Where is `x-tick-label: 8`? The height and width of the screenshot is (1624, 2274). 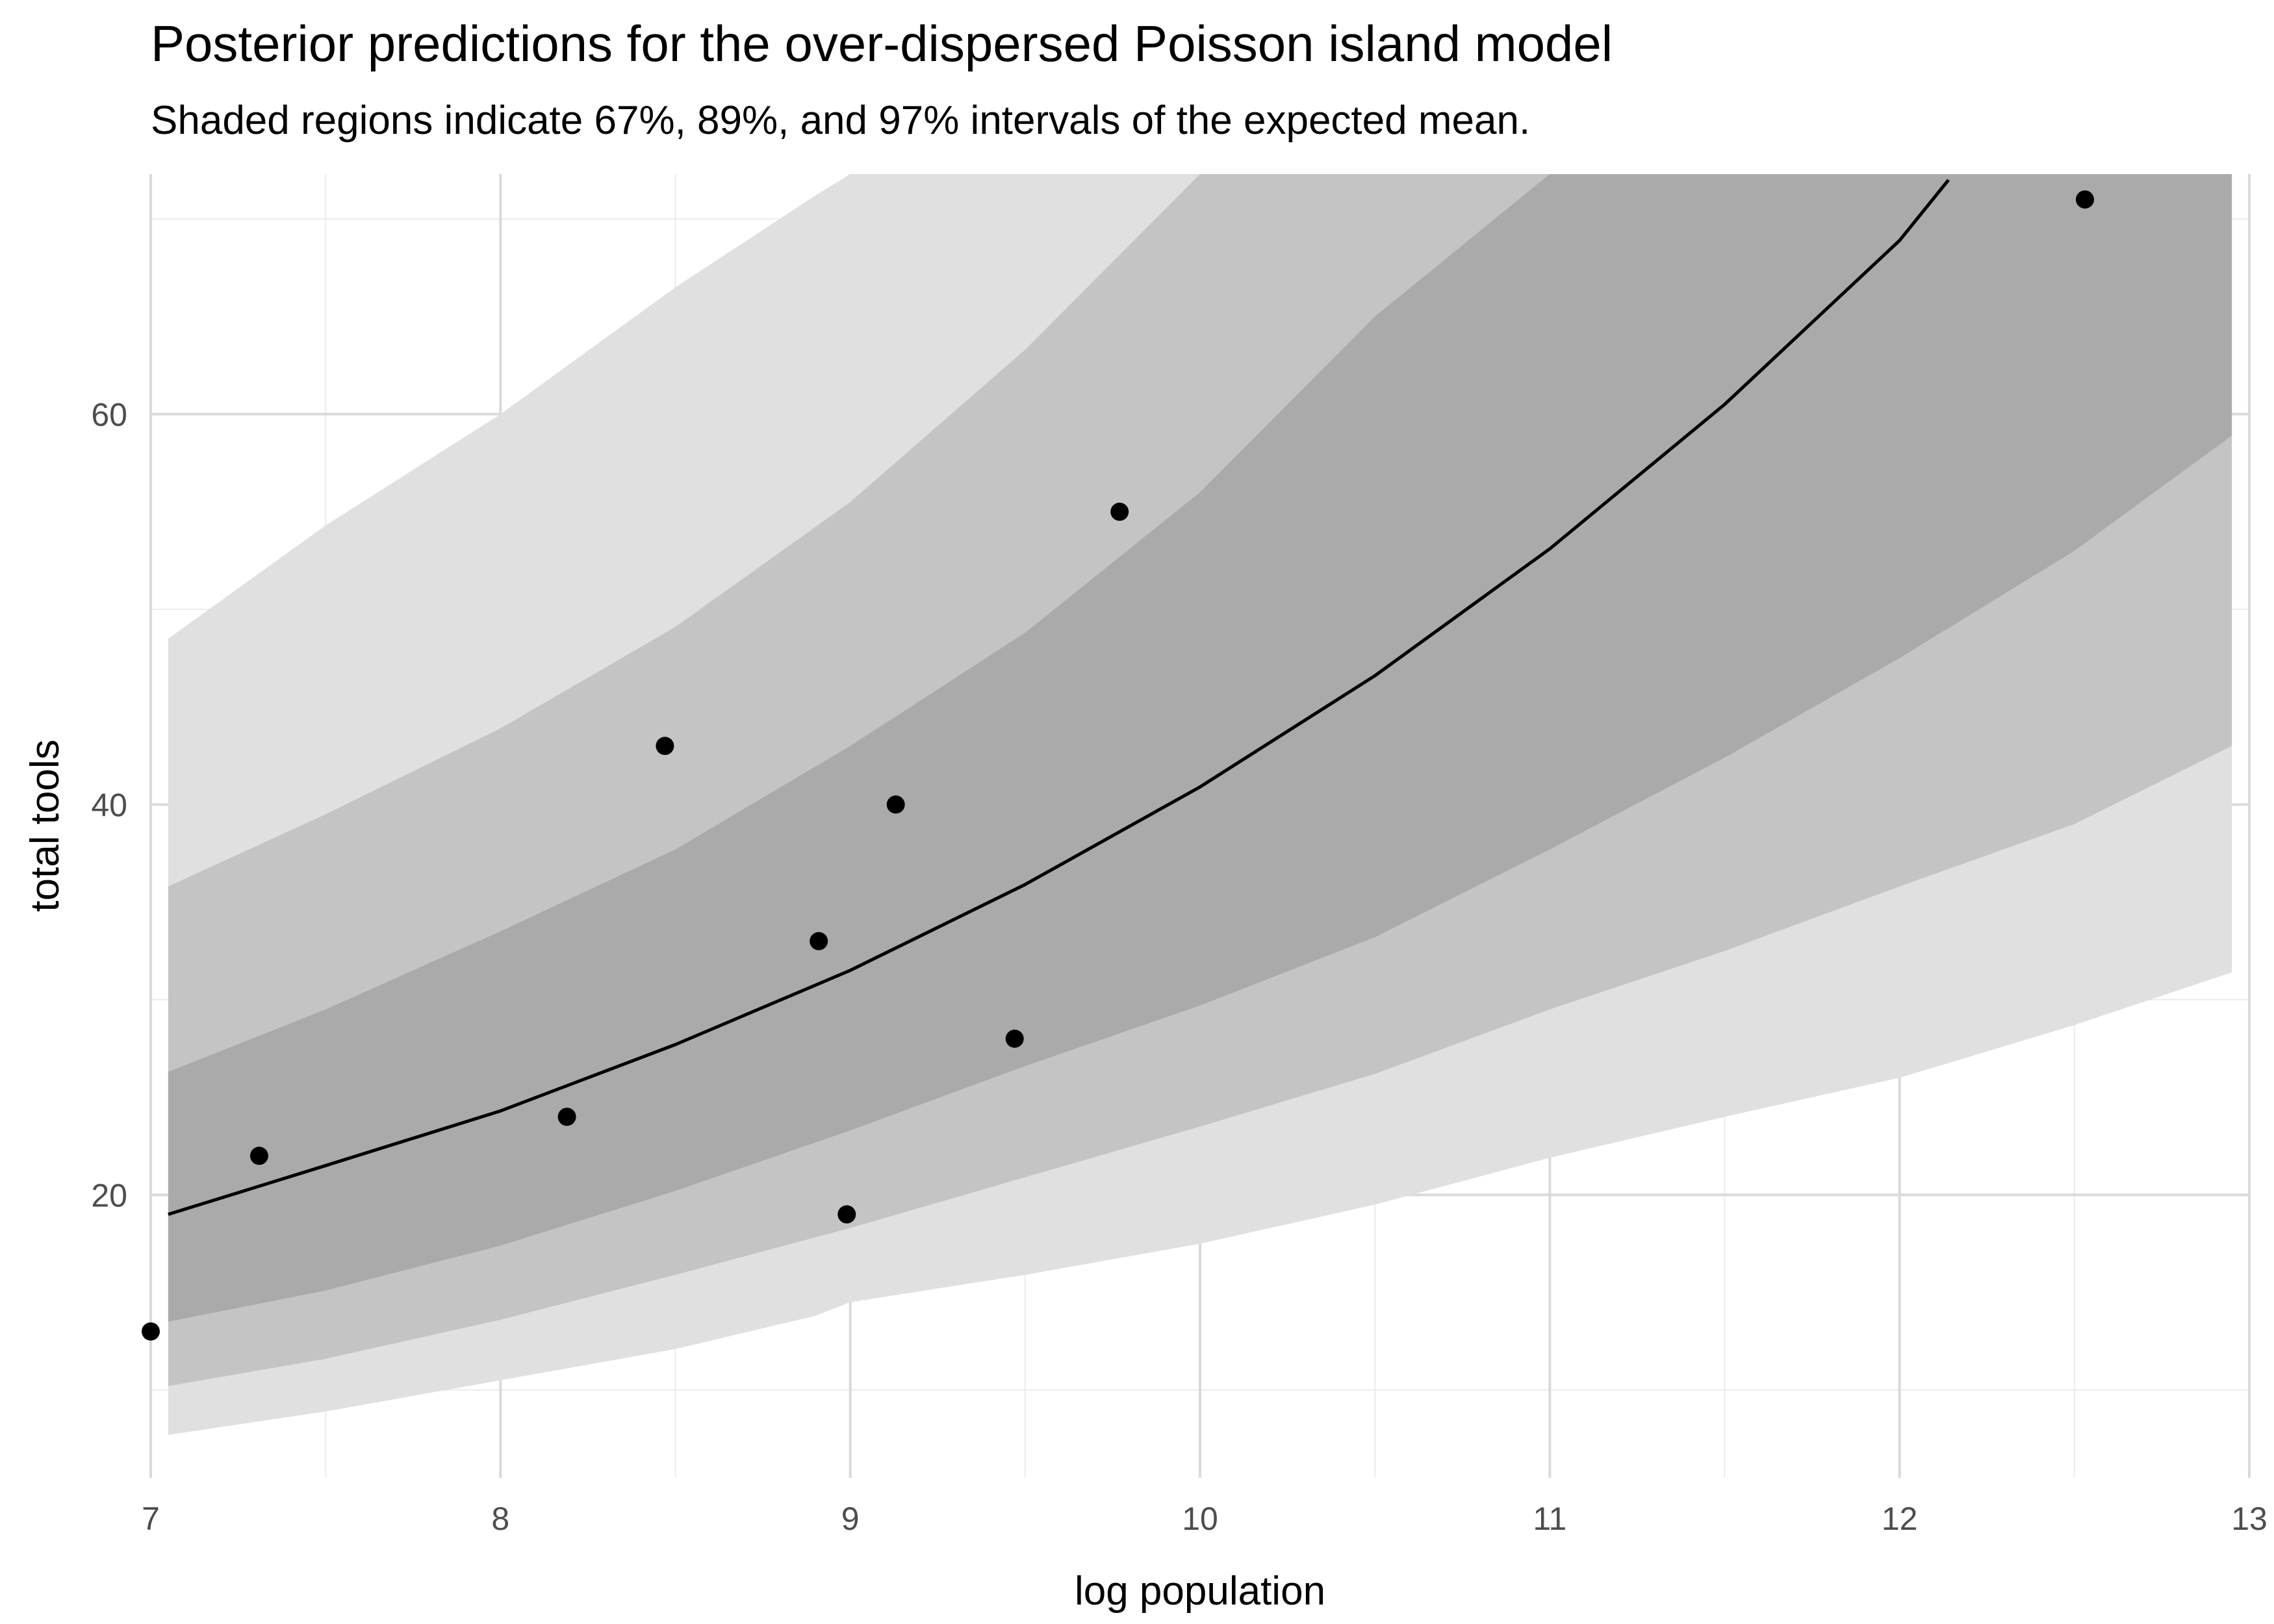 x-tick-label: 8 is located at coordinates (500, 1519).